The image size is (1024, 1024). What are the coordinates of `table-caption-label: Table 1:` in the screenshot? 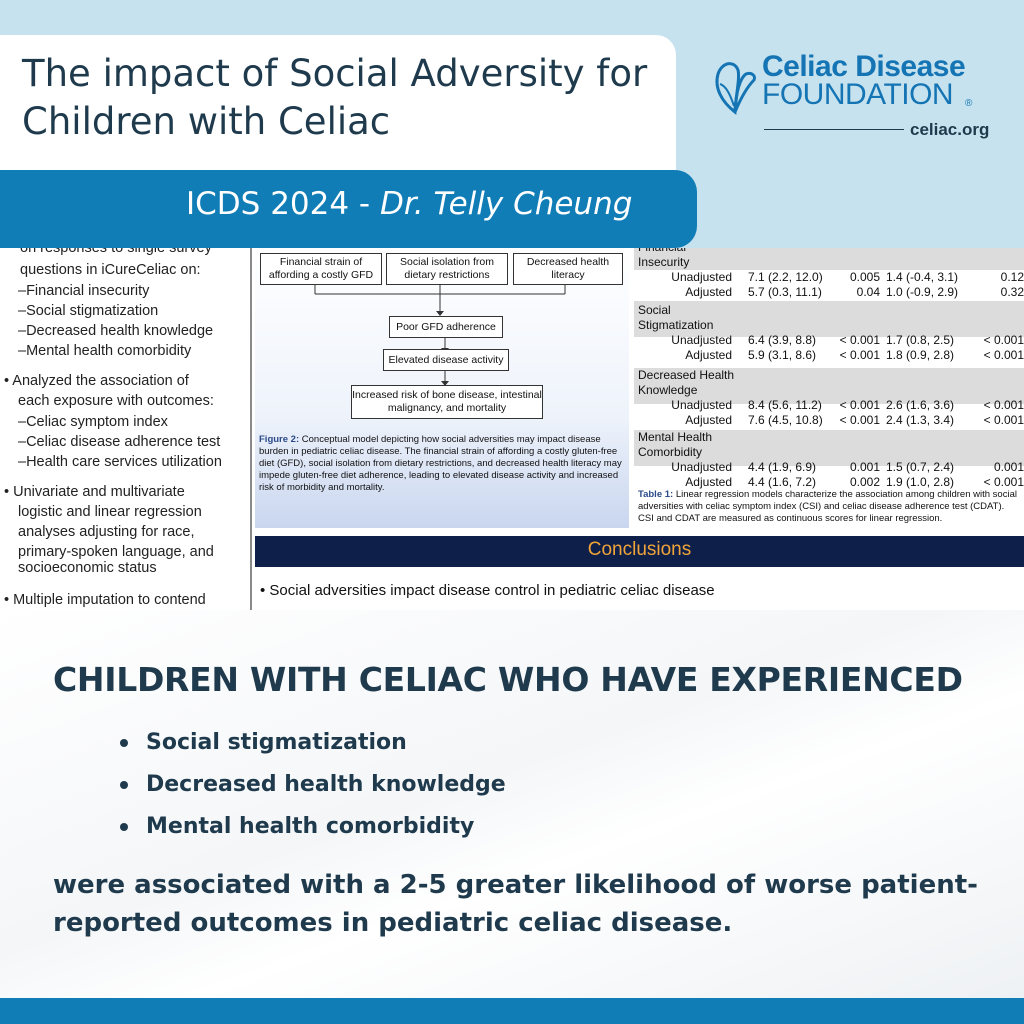 It's located at (656, 494).